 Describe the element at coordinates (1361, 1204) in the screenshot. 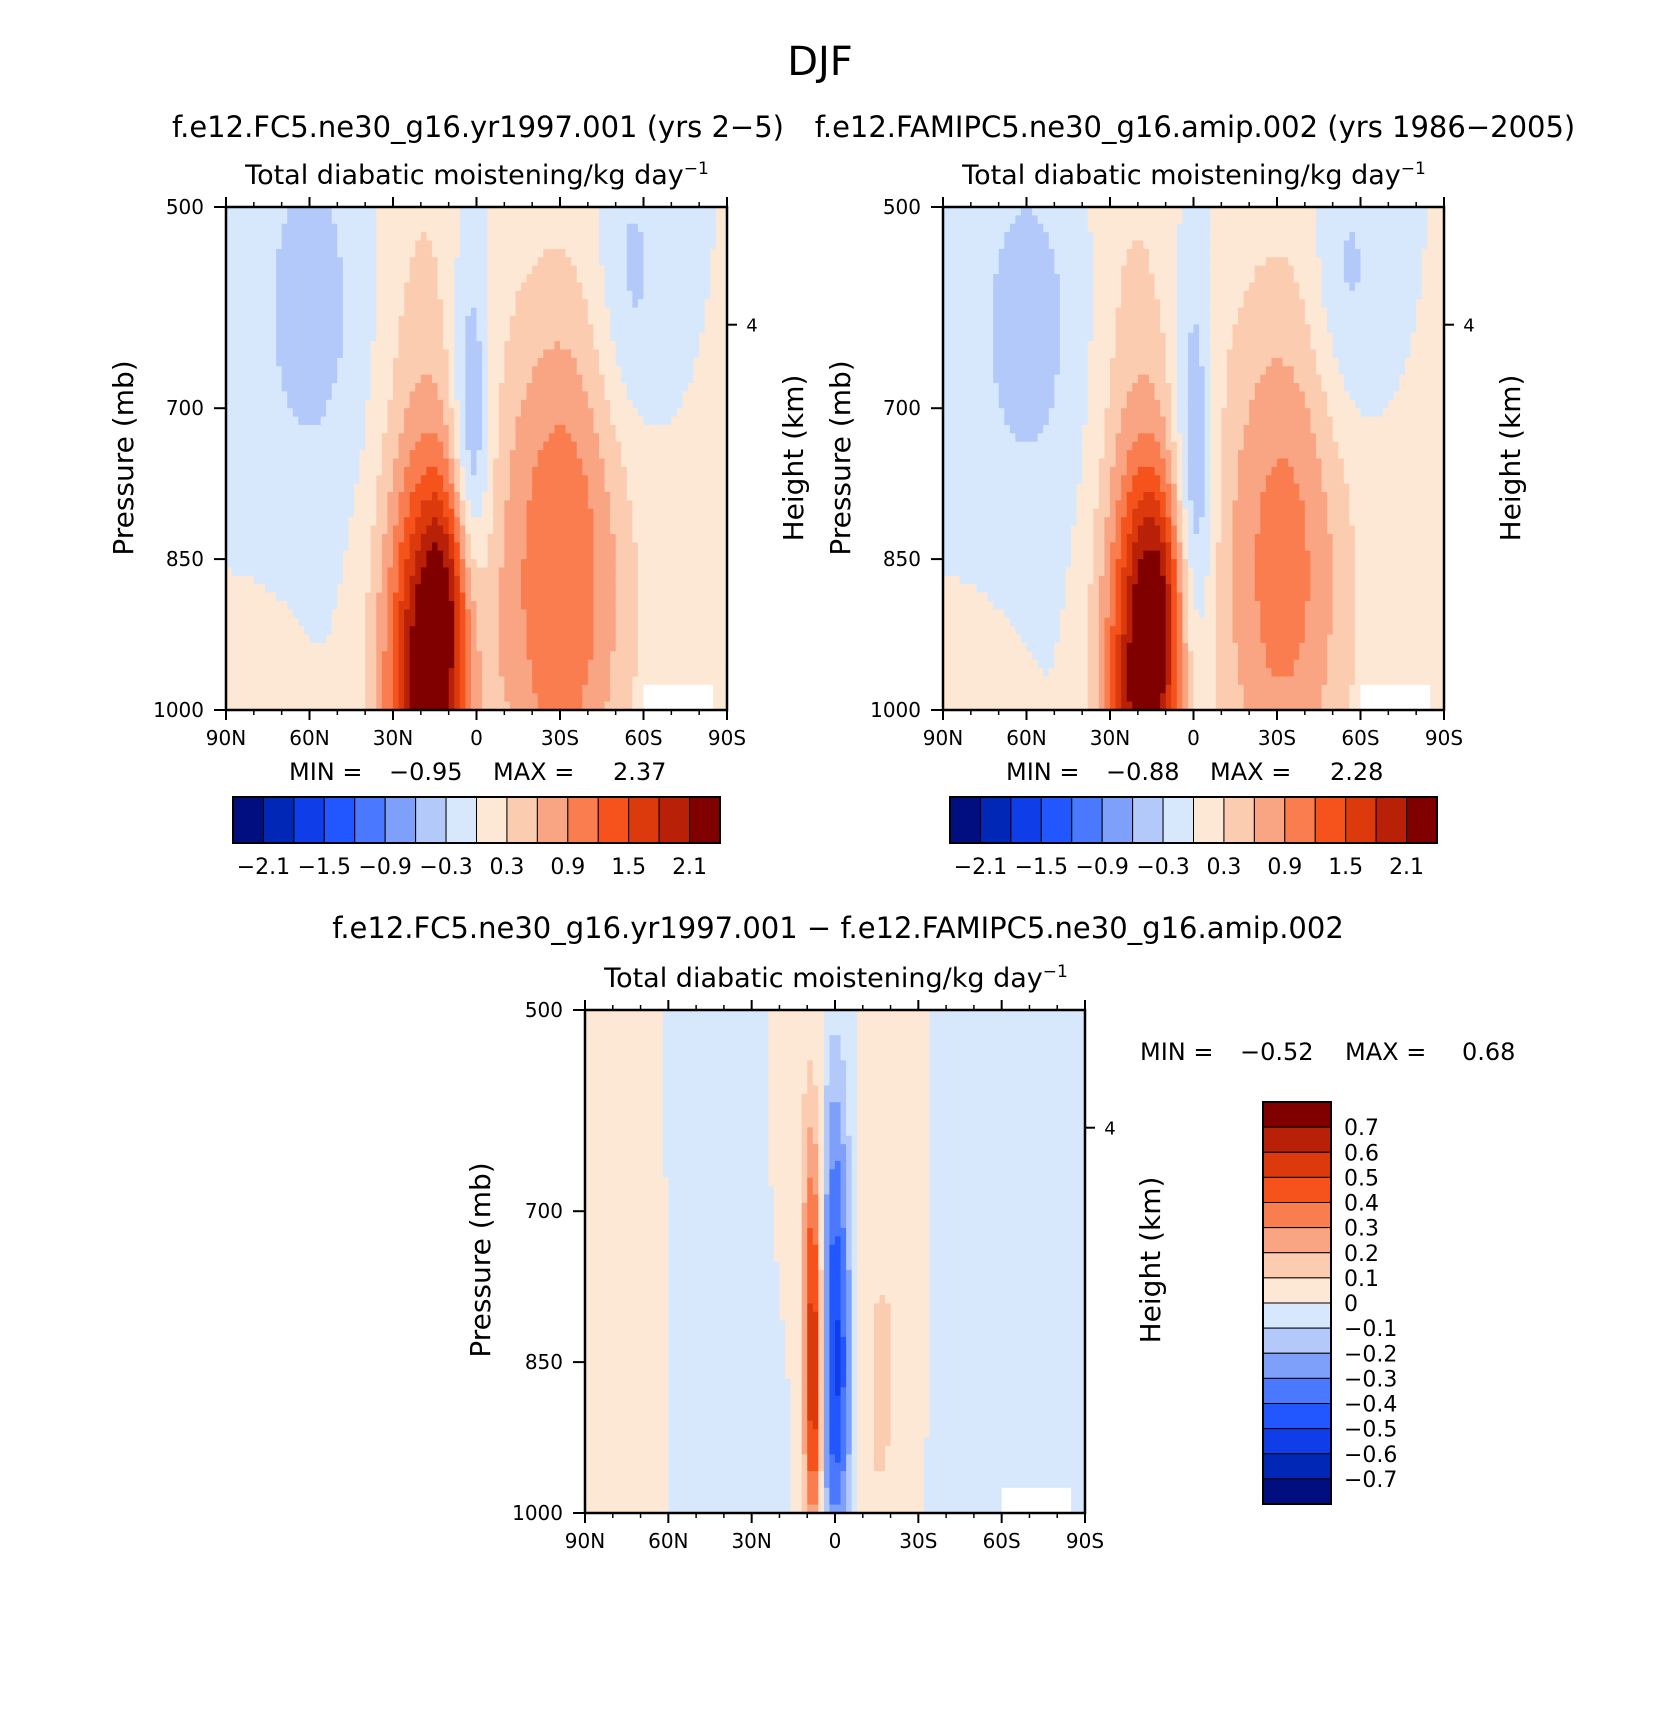

I see `colorbar-label: 0.4` at that location.